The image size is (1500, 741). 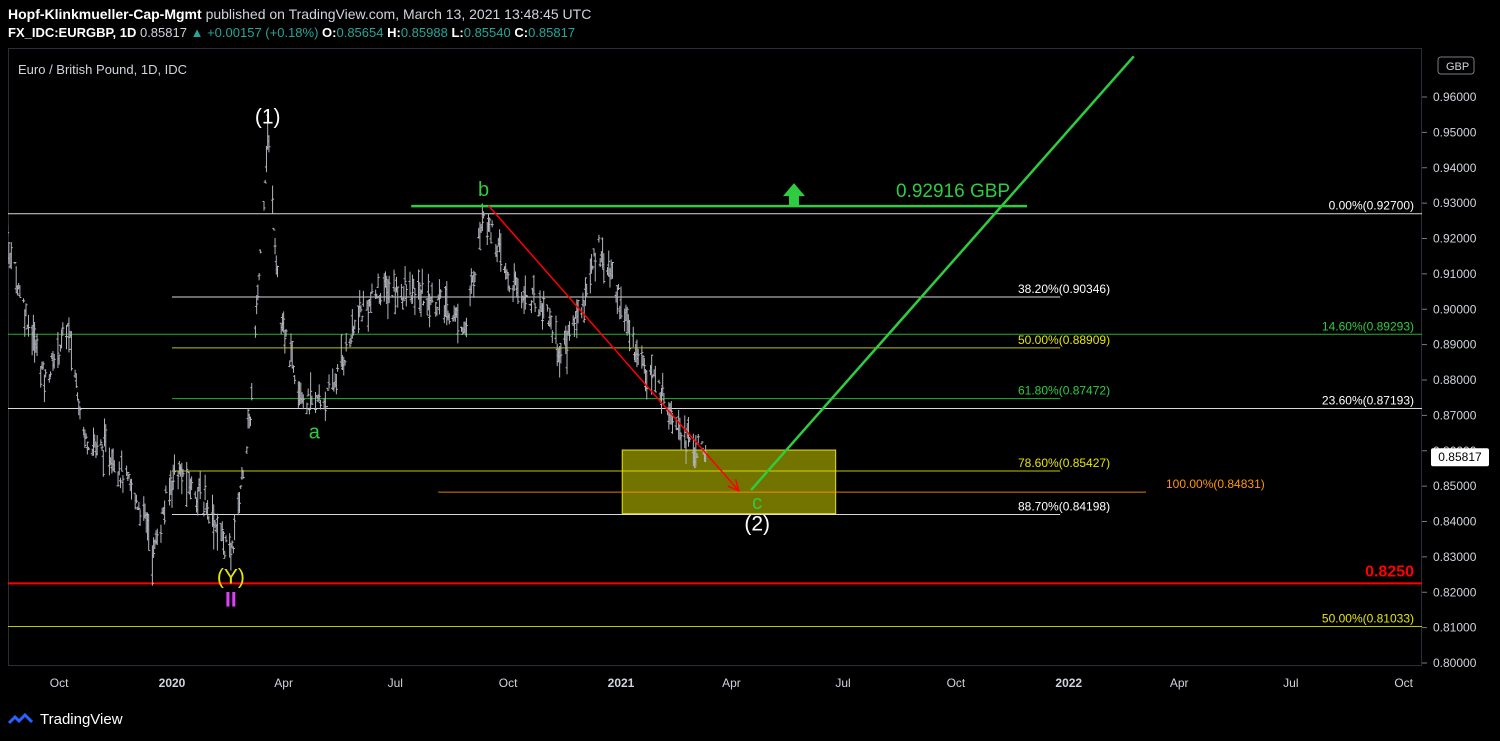 What do you see at coordinates (1368, 618) in the screenshot?
I see `fib-level-label: 50.00%(0.81033)` at bounding box center [1368, 618].